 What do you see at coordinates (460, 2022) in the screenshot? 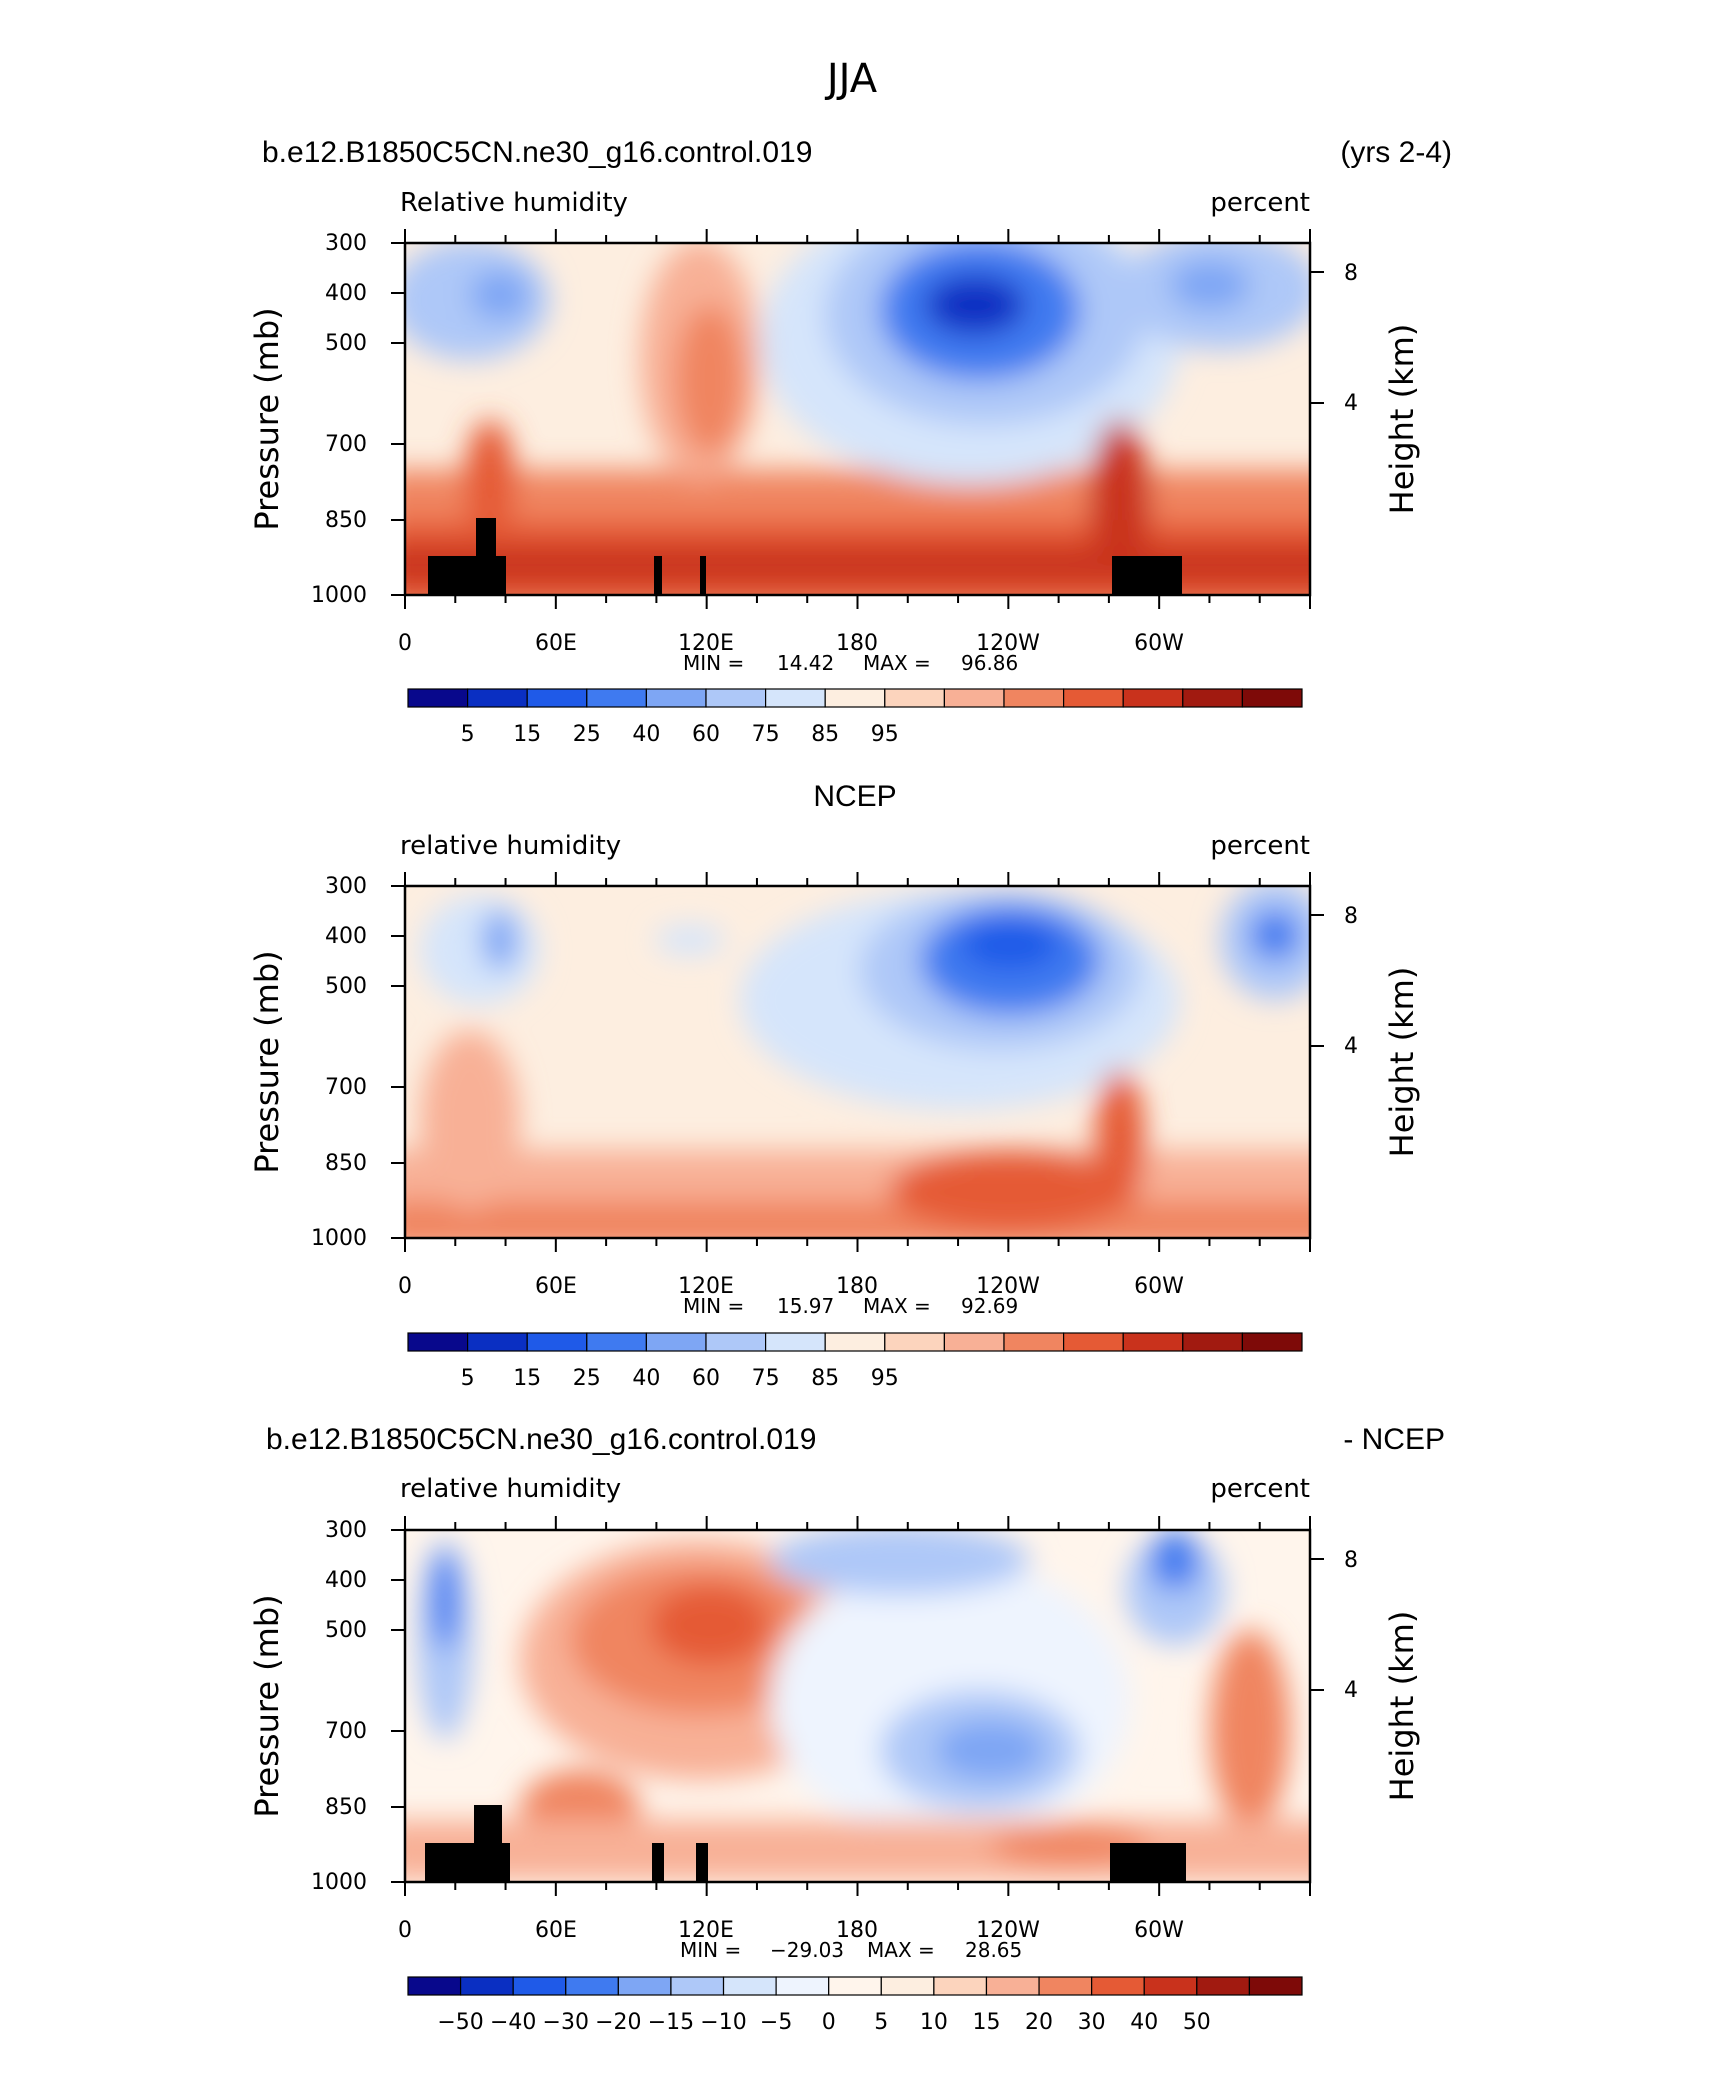
I see `colorbar-label: −50` at bounding box center [460, 2022].